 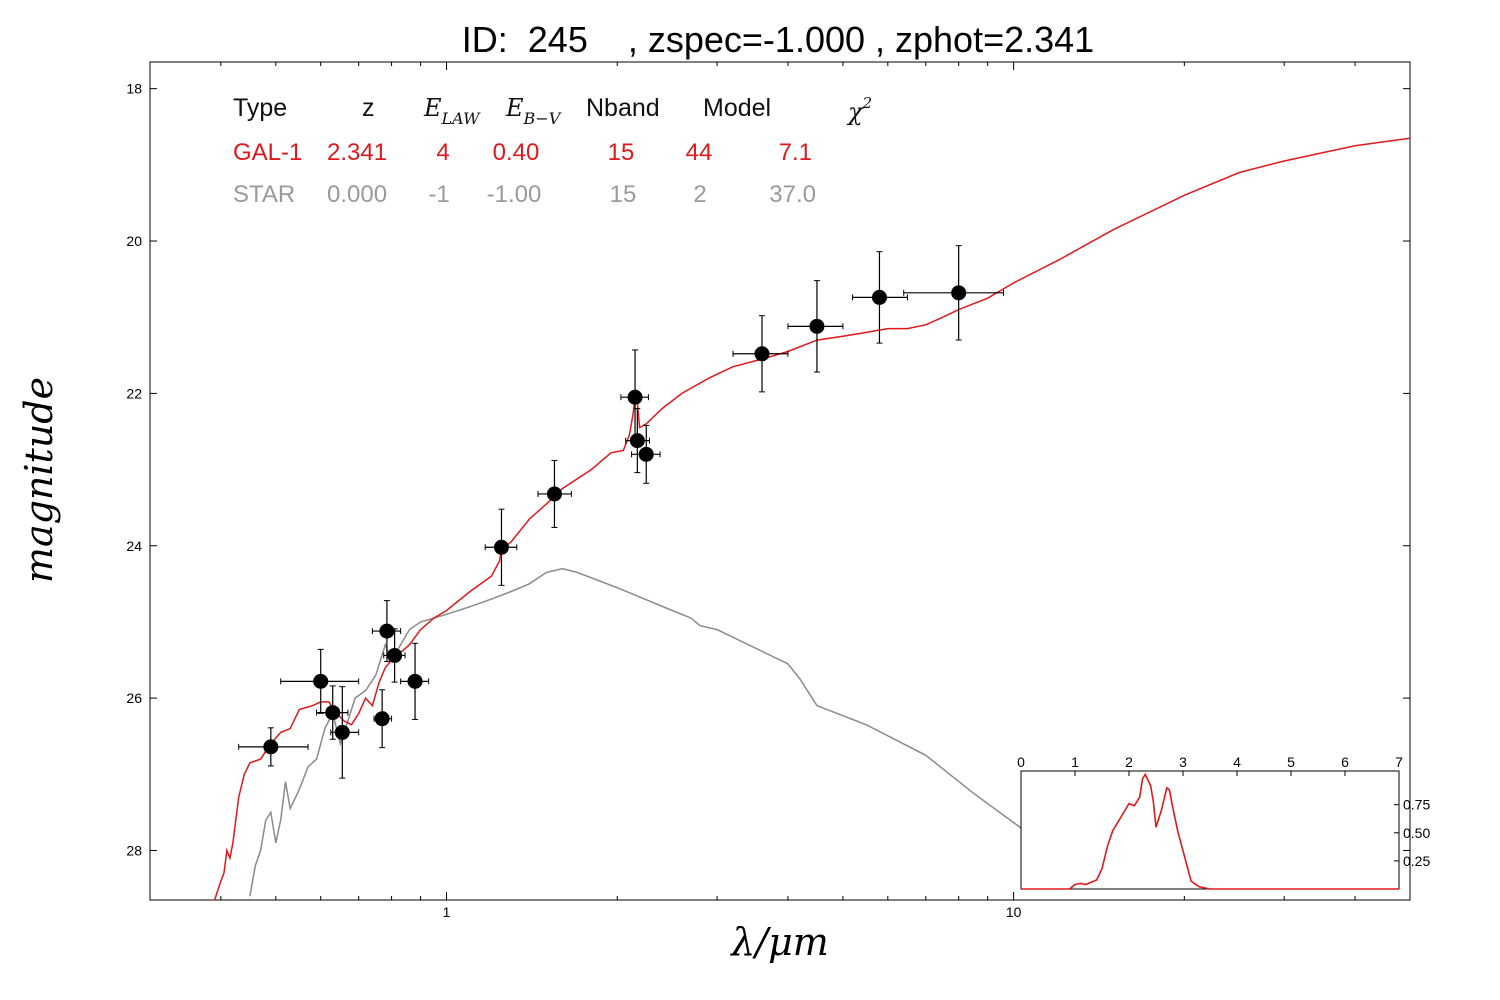 I want to click on gal-law: 4, so click(x=442, y=152).